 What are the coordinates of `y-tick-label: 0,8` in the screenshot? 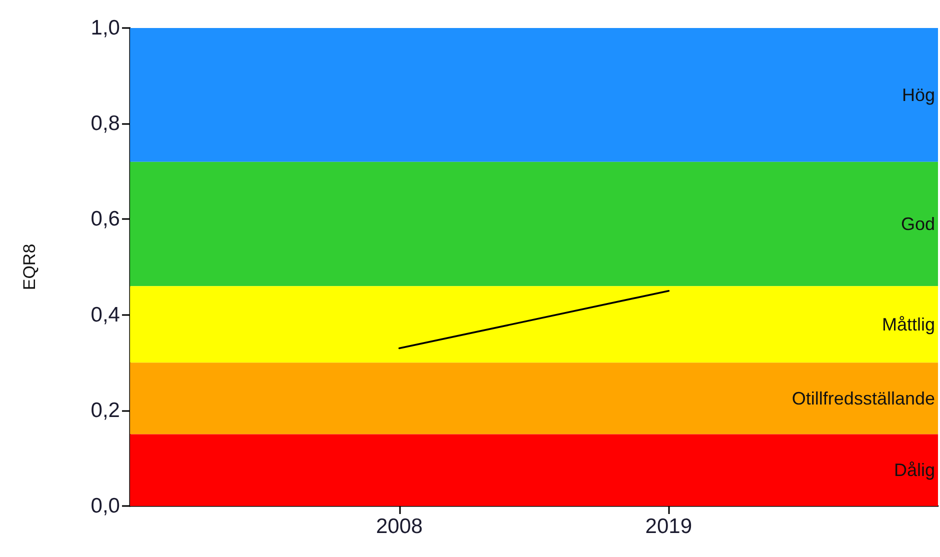 It's located at (105, 124).